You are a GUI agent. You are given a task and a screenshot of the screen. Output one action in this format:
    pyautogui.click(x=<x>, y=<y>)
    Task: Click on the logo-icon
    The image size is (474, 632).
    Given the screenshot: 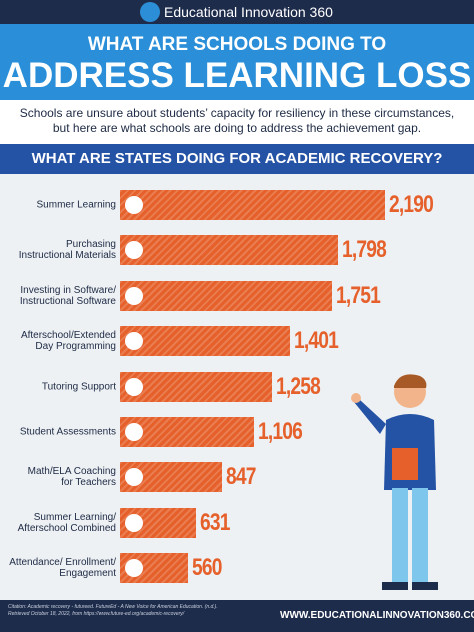 What is the action you would take?
    pyautogui.click(x=150, y=12)
    